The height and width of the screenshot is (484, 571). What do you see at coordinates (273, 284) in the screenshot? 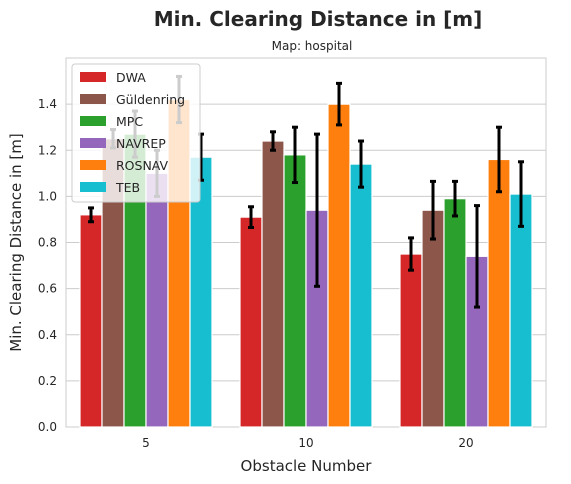
I see `bar-güldenring-10` at bounding box center [273, 284].